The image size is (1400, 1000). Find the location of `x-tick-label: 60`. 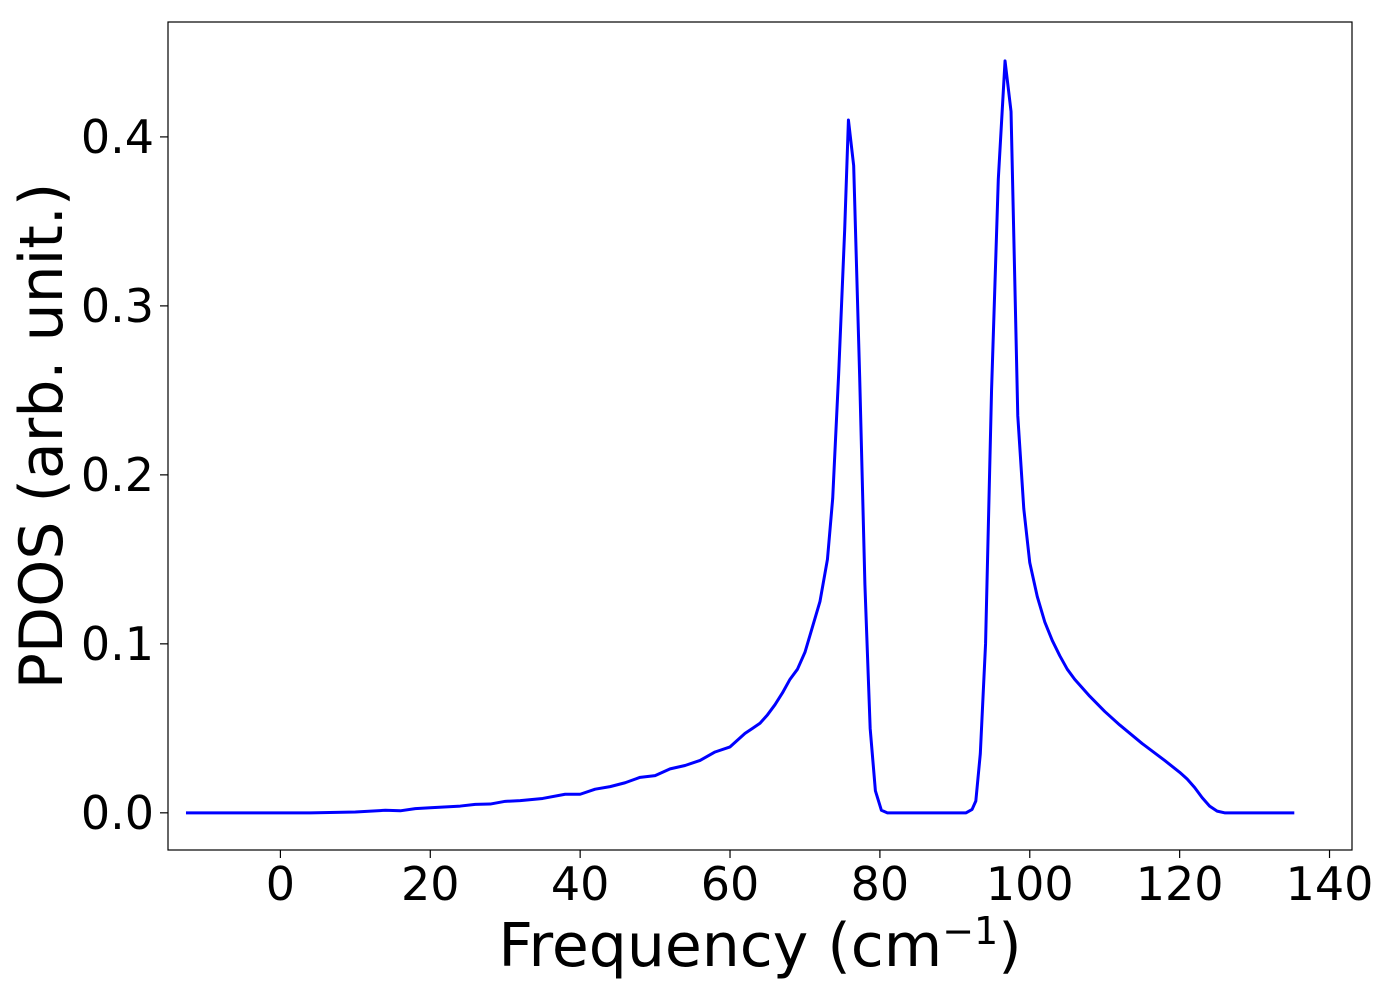

x-tick-label: 60 is located at coordinates (730, 884).